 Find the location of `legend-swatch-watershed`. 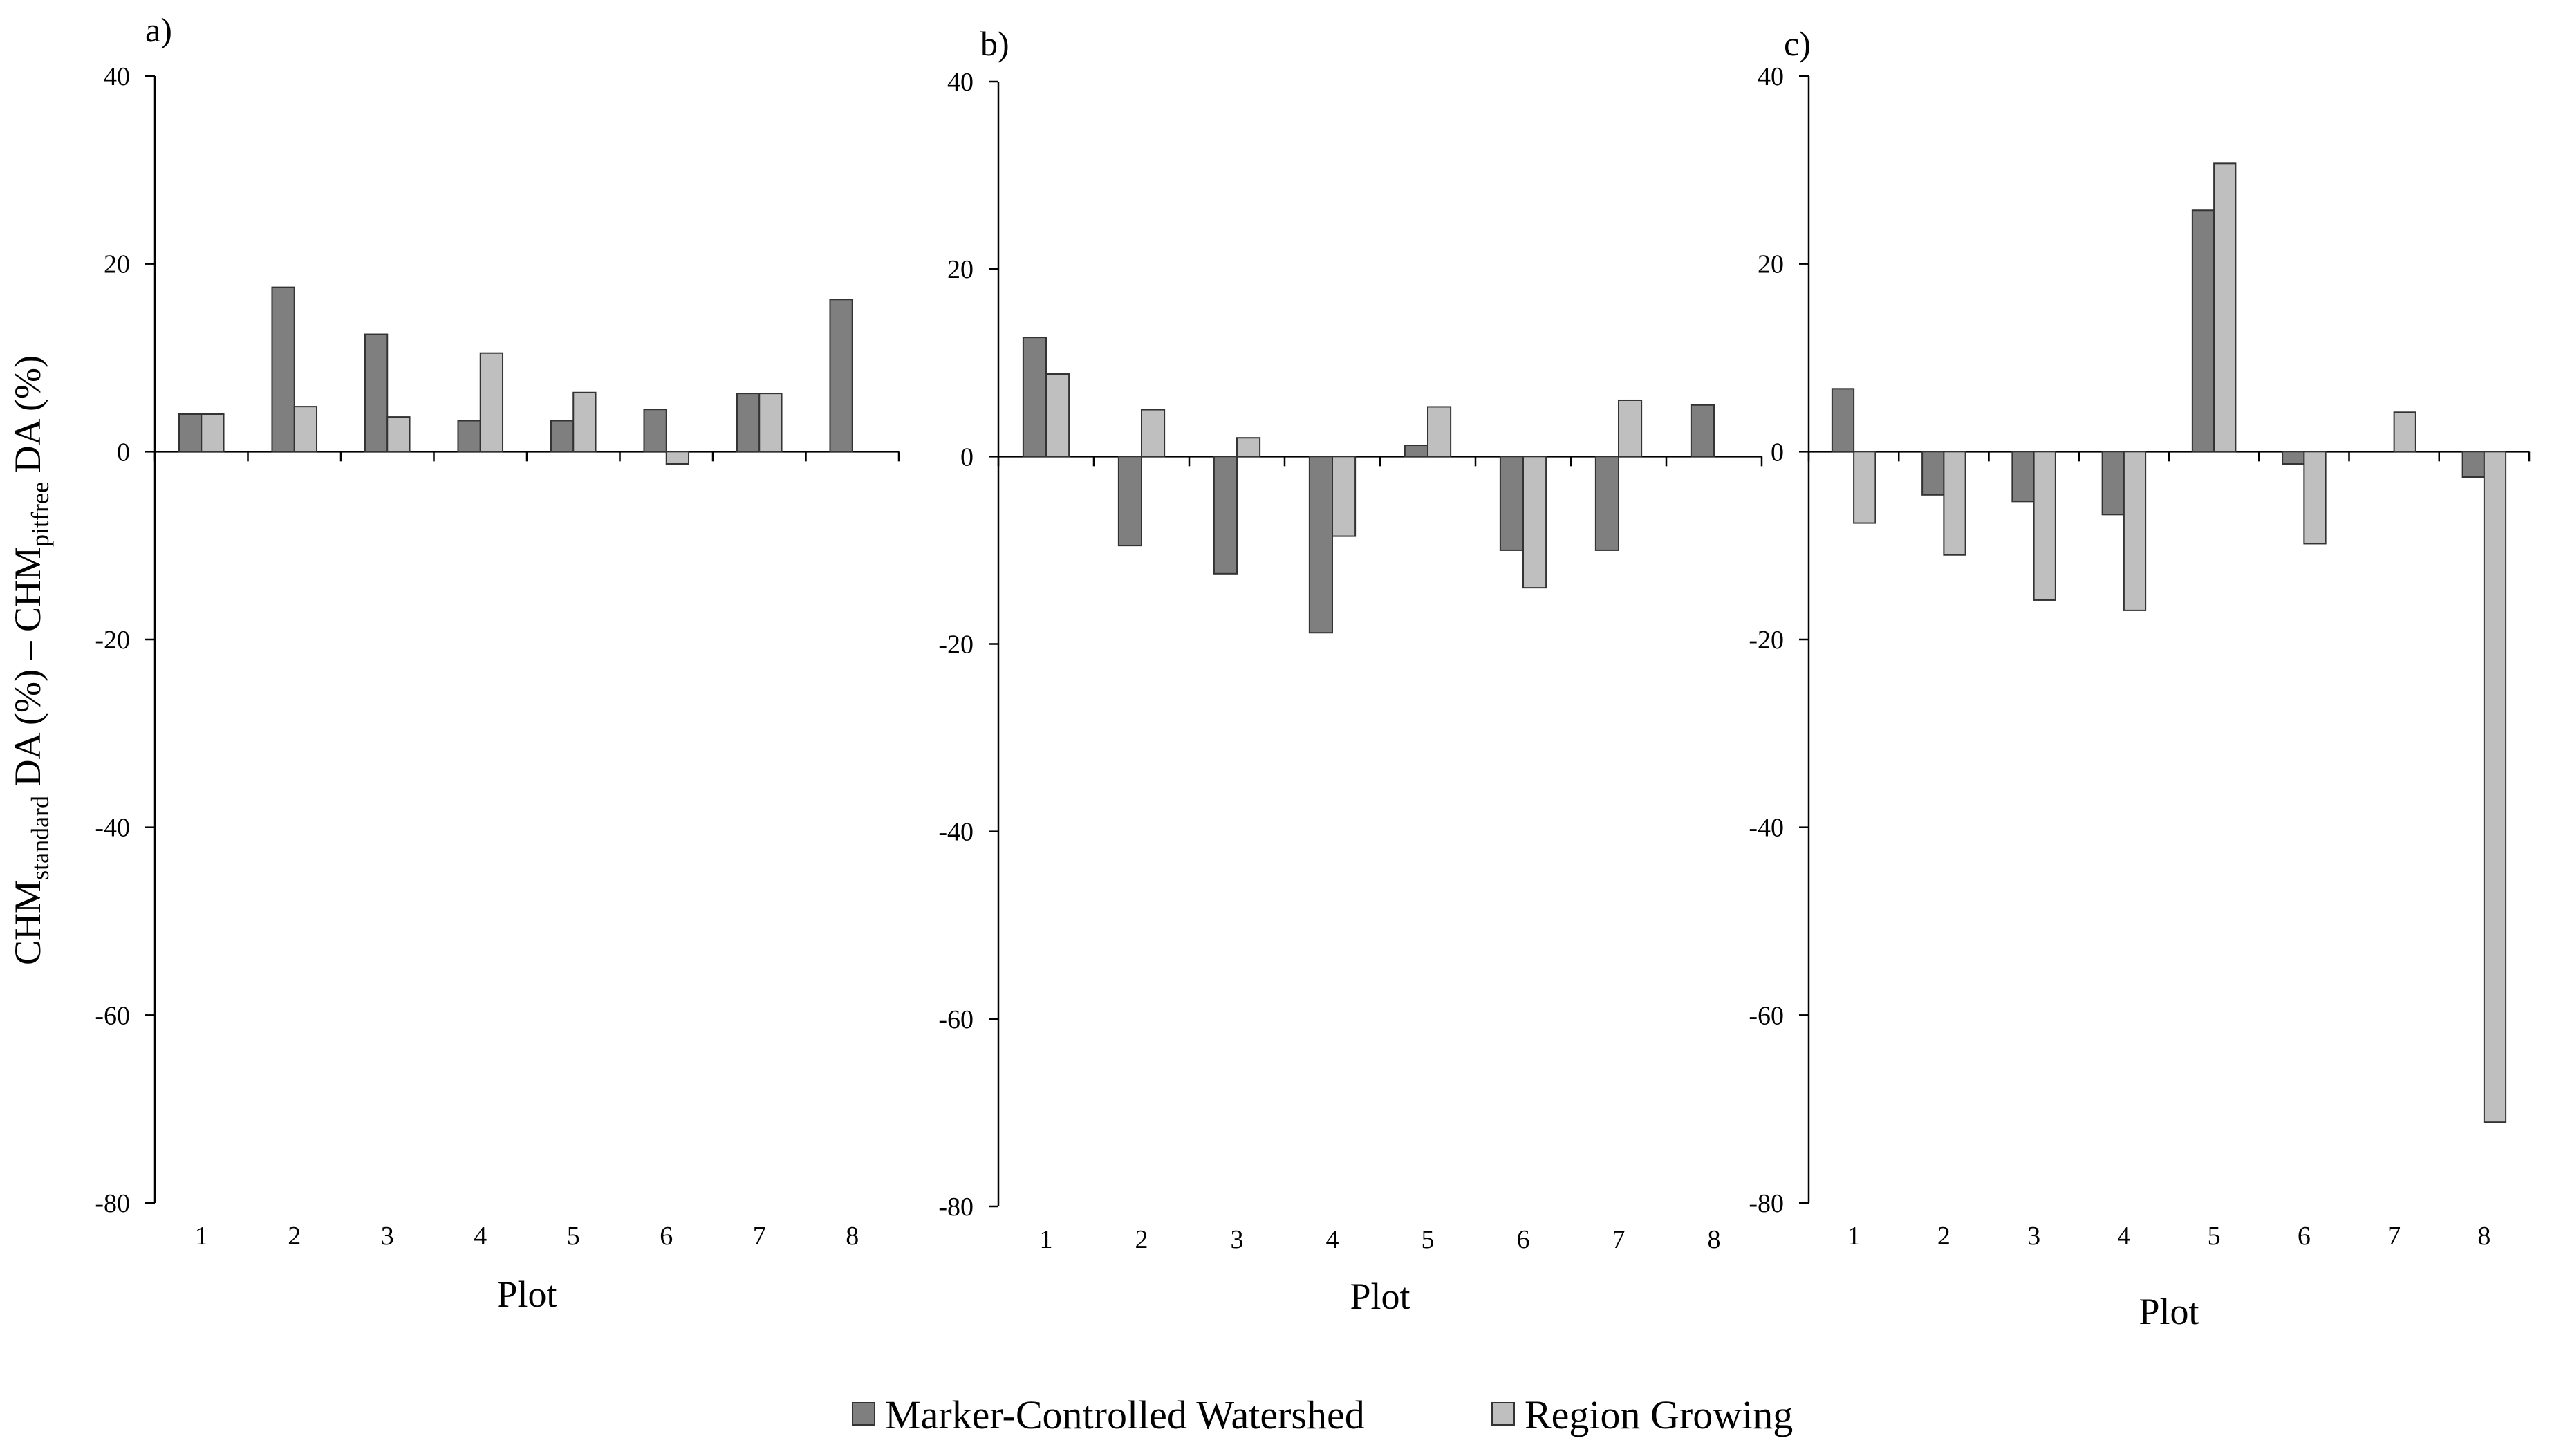

legend-swatch-watershed is located at coordinates (863, 1414).